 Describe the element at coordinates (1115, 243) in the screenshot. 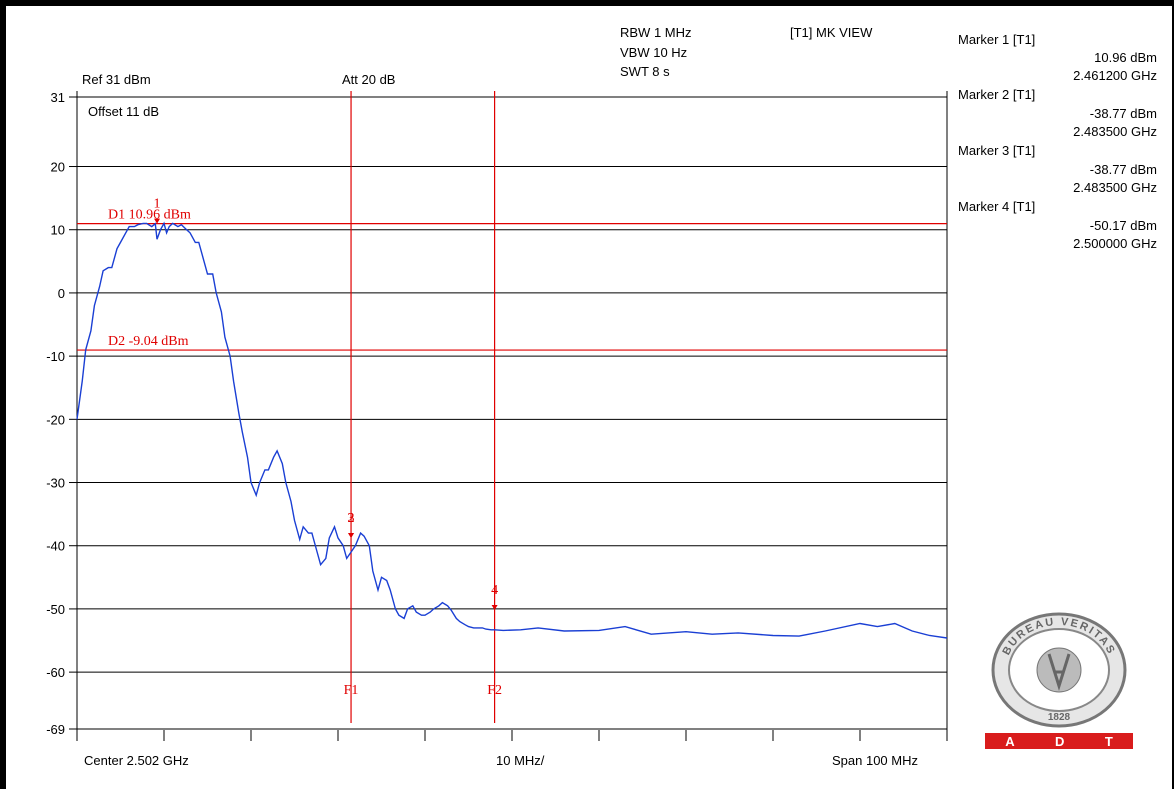

I see `marker-4-frequency: 2.500000 GHz` at that location.